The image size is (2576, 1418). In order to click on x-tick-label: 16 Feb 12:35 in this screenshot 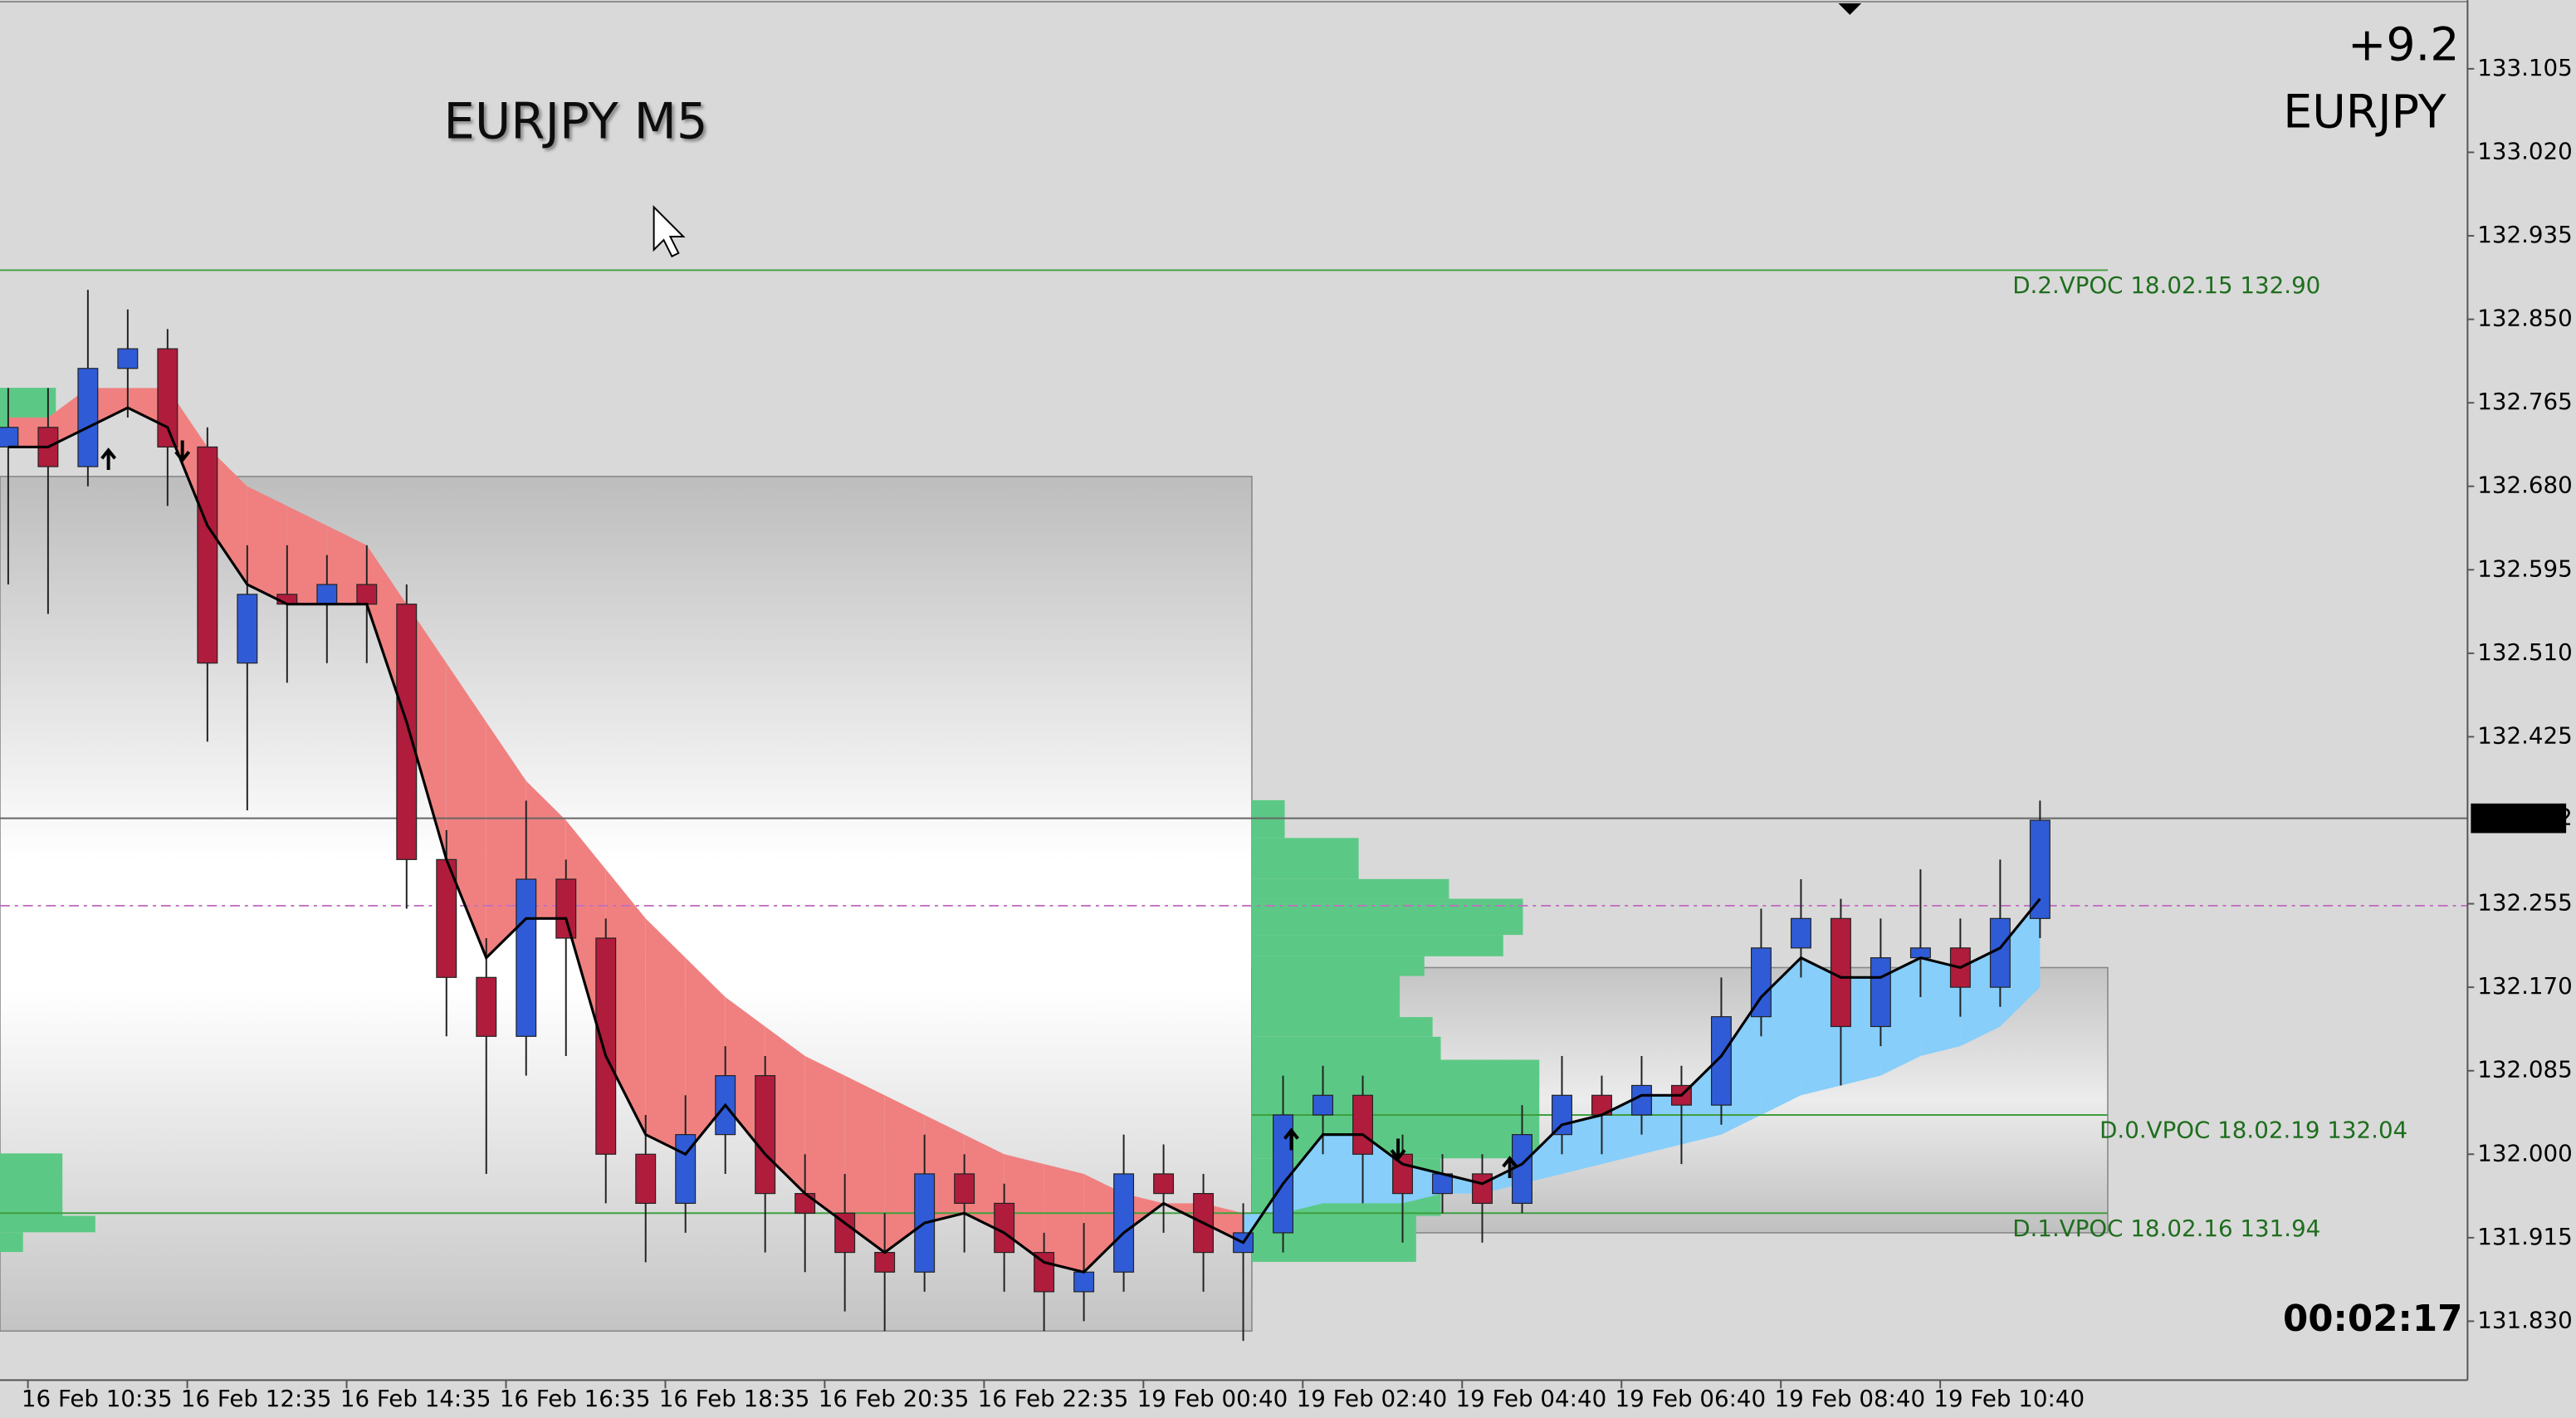, I will do `click(256, 1398)`.